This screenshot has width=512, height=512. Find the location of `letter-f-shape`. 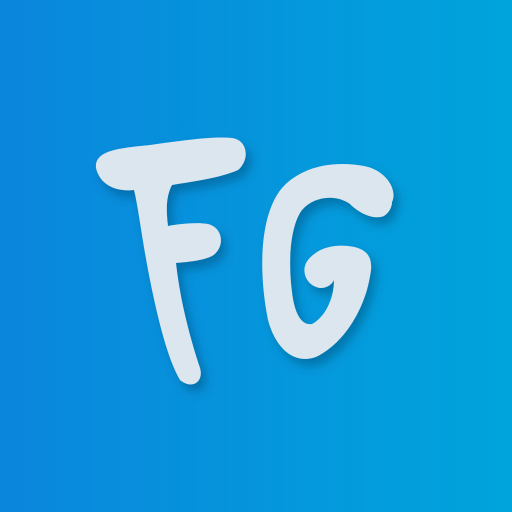

letter-f-shape is located at coordinates (170, 261).